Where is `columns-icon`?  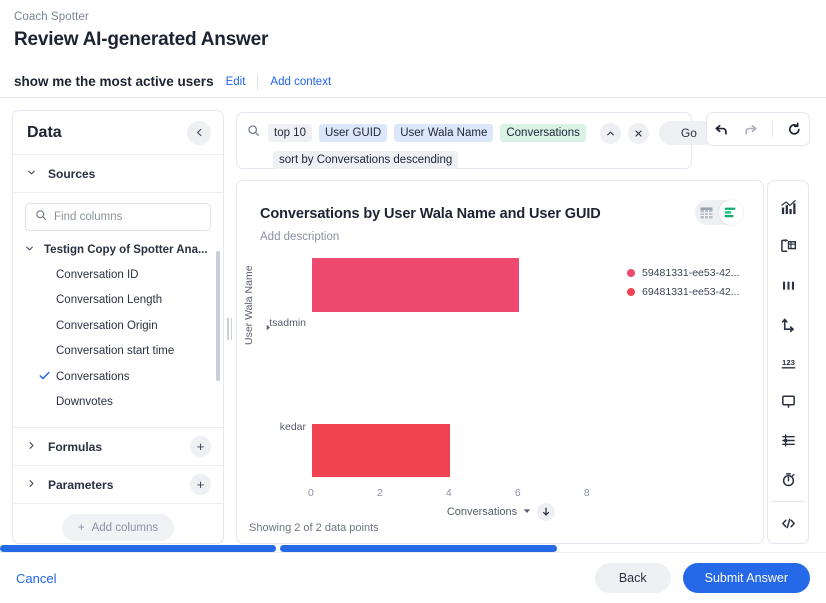 columns-icon is located at coordinates (788, 285).